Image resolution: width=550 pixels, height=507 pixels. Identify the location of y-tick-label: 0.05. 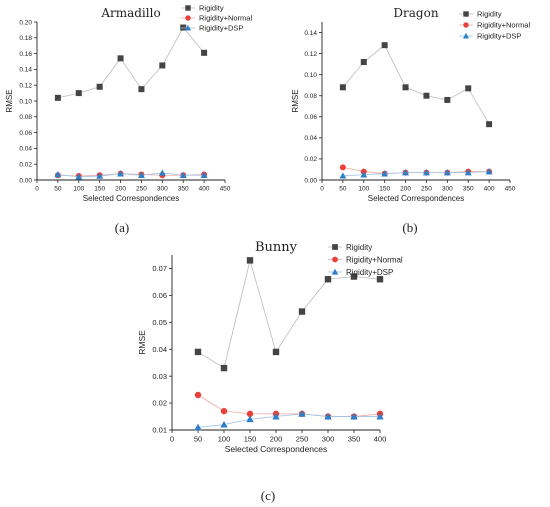
(159, 322).